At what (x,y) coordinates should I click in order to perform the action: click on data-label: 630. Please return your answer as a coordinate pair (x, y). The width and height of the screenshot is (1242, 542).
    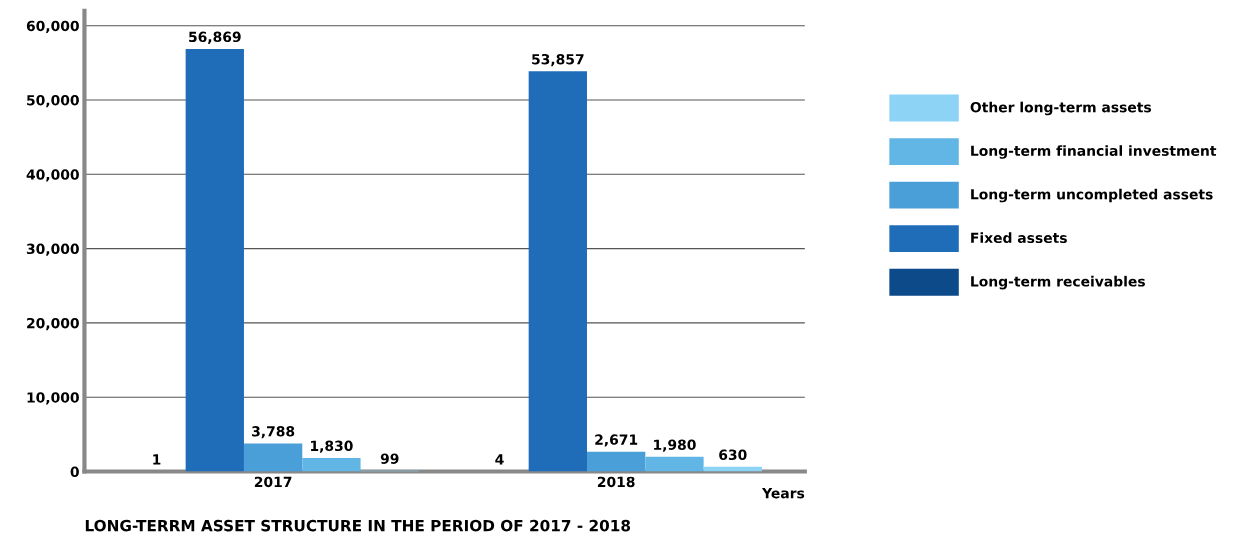
    Looking at the image, I should click on (733, 454).